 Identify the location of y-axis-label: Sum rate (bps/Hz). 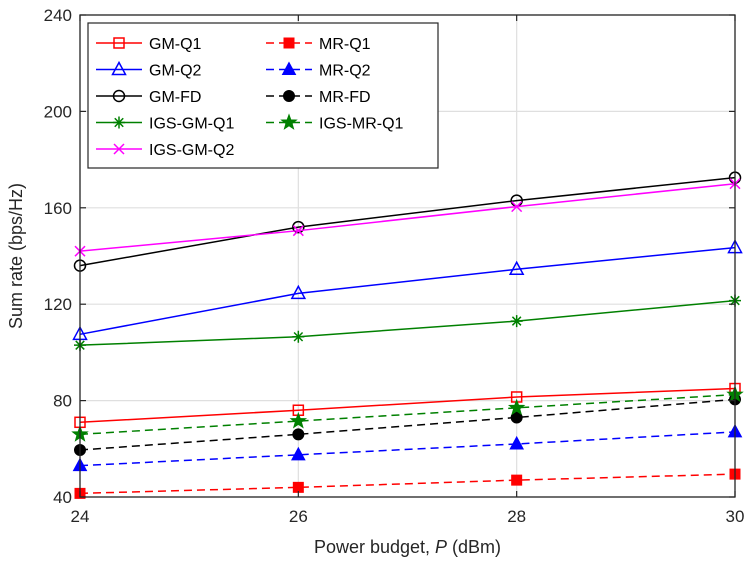
(16, 256).